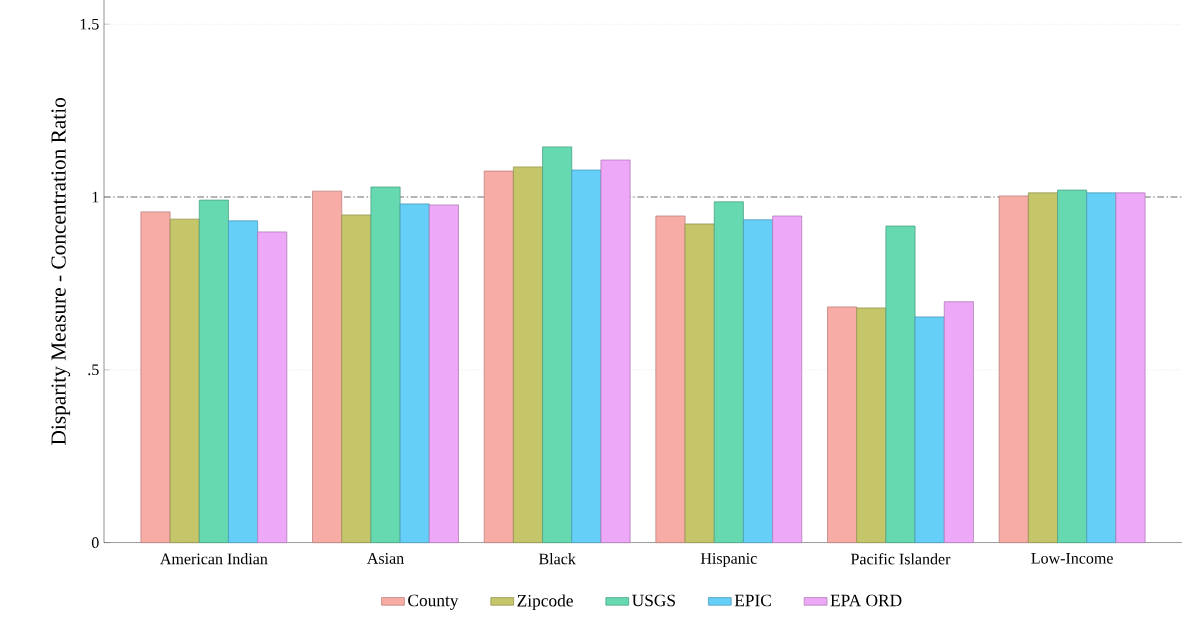 This screenshot has height=628, width=1182. Describe the element at coordinates (1072, 558) in the screenshot. I see `x-tick-label: Low-Income` at that location.